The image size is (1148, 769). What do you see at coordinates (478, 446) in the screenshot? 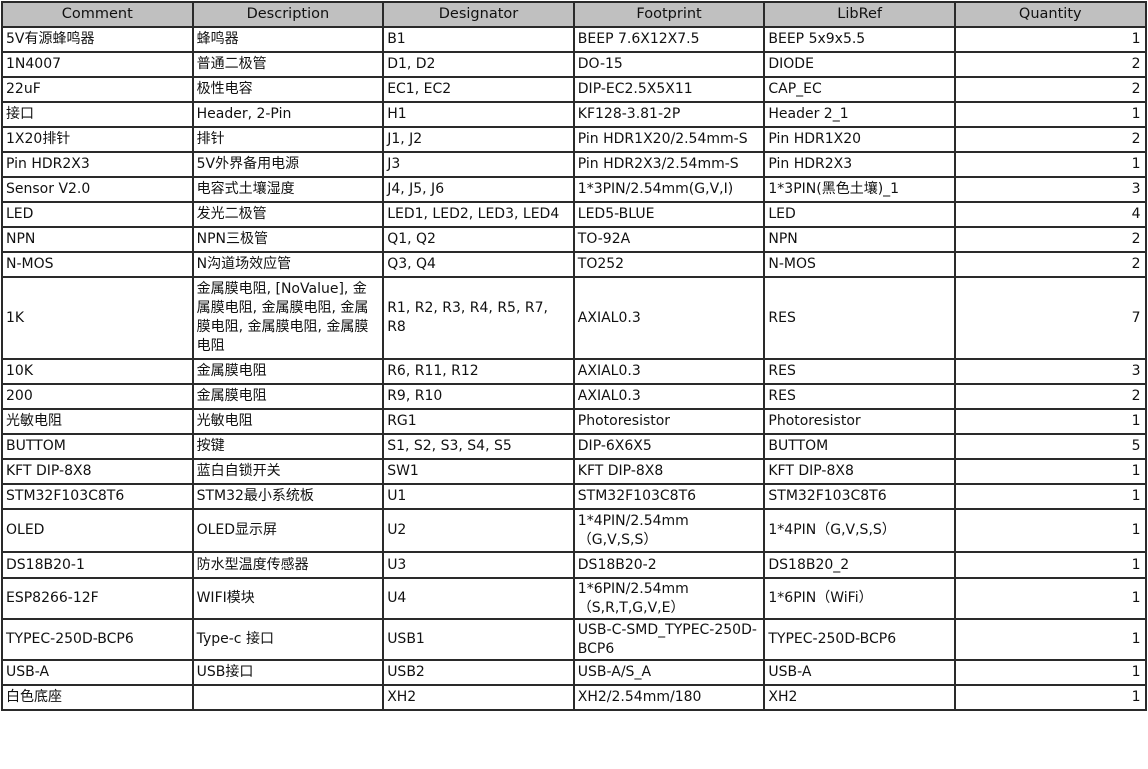
I see `cell-designator: S1, S2, S3, S4, S5` at bounding box center [478, 446].